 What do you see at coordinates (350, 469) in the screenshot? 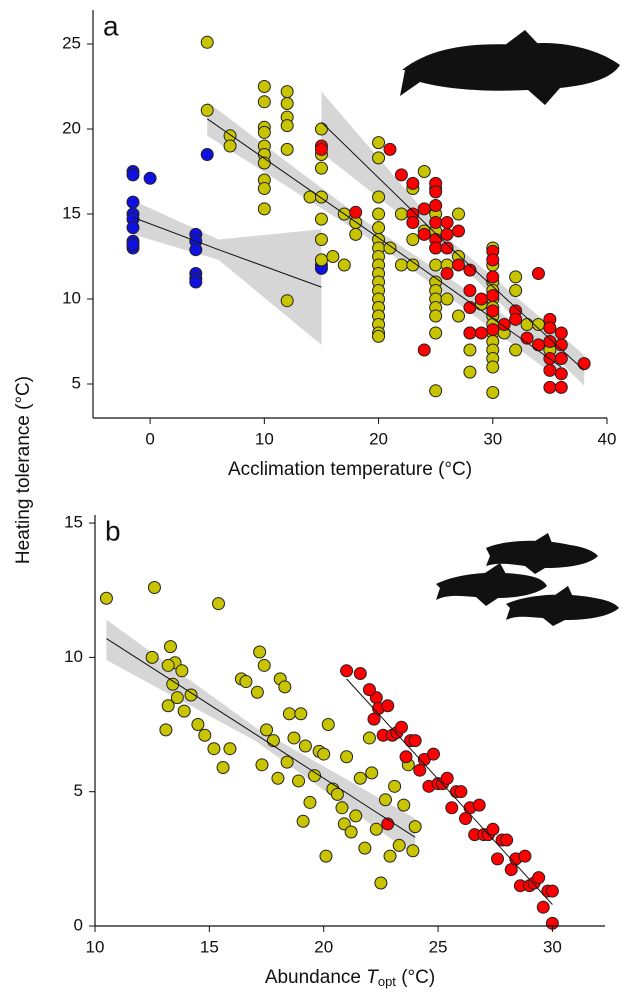
I see `x-axis-label: Acclimation temperature (°C)` at bounding box center [350, 469].